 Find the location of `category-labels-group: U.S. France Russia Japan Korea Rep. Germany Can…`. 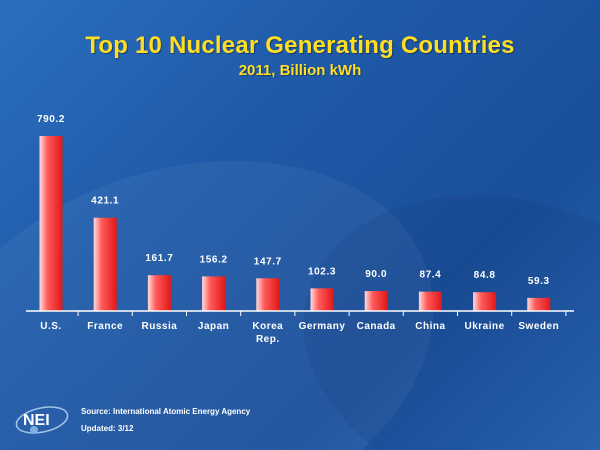

category-labels-group: U.S. France Russia Japan Korea Rep. Germany Can… is located at coordinates (299, 333).